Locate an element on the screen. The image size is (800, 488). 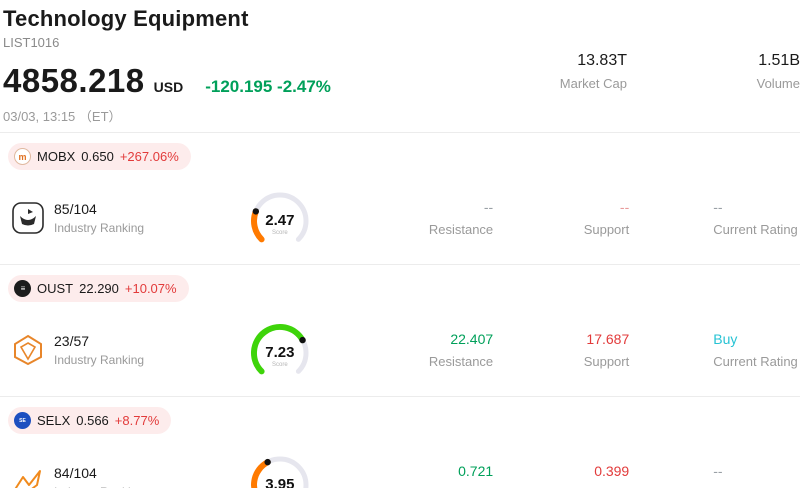
ticker-symbol: MOBX is located at coordinates (56, 156).